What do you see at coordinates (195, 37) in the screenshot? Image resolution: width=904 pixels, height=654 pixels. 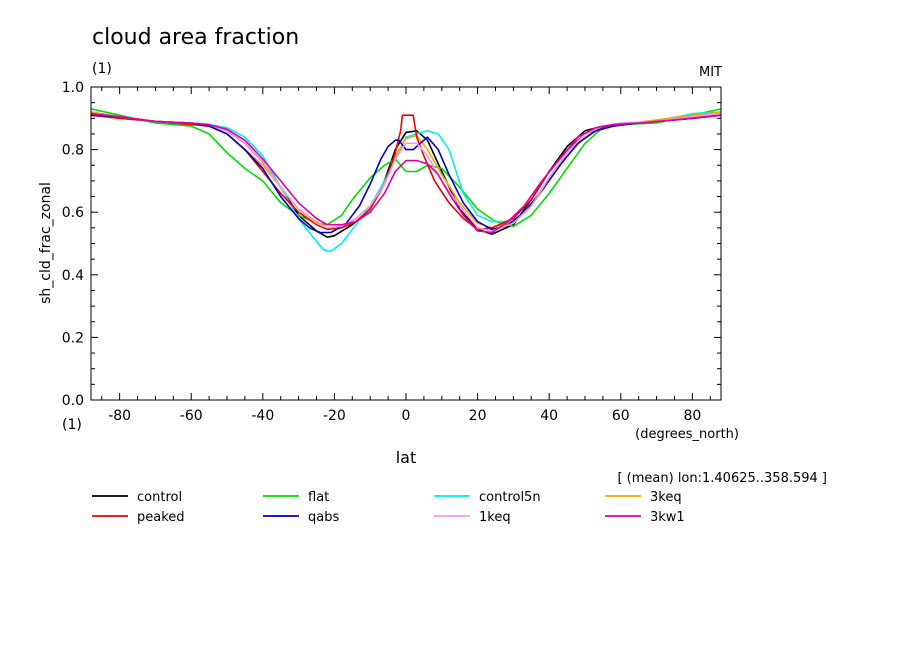 I see `chart-title: cloud area fraction` at bounding box center [195, 37].